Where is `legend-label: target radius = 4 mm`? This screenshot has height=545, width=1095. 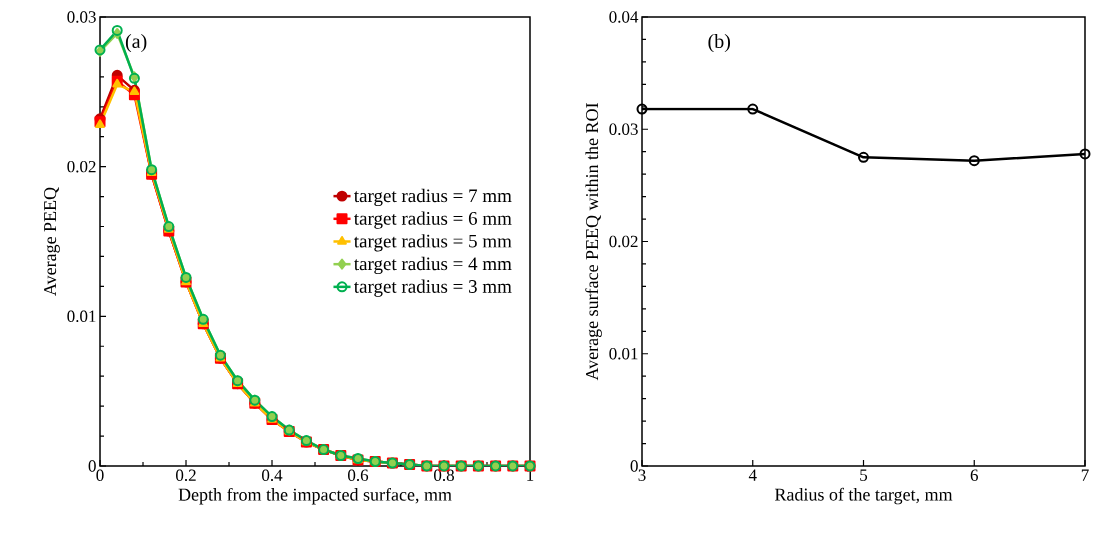 legend-label: target radius = 4 mm is located at coordinates (432, 265).